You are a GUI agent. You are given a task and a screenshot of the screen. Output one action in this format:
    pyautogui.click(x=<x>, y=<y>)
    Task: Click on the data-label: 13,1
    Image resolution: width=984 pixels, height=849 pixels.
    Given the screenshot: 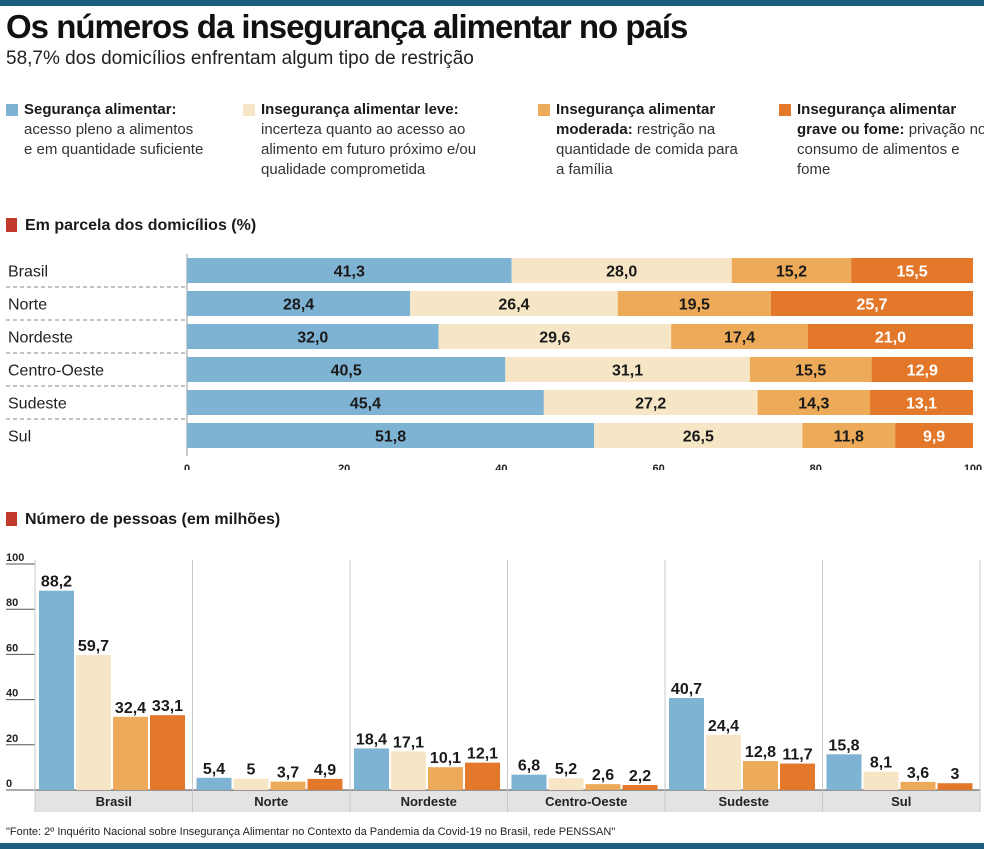 What is the action you would take?
    pyautogui.click(x=921, y=404)
    